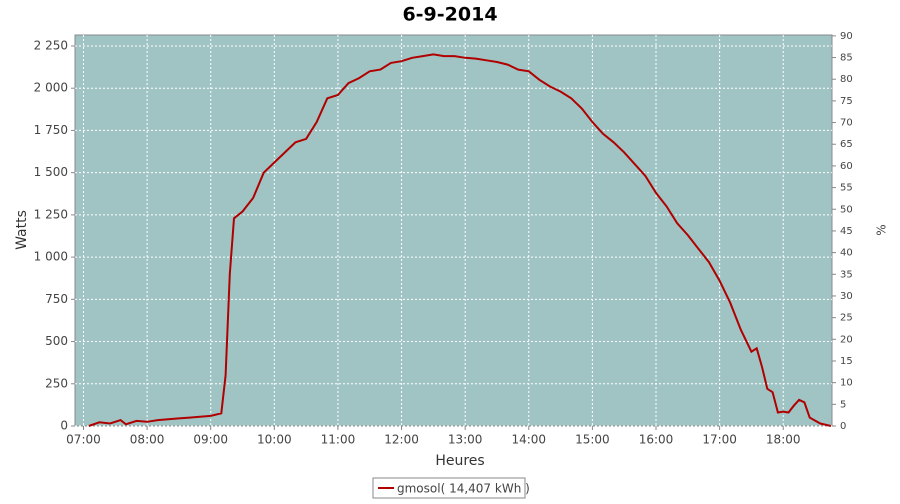 This screenshot has width=900, height=504. Describe the element at coordinates (846, 166) in the screenshot. I see `y2-tick-label: 60` at that location.